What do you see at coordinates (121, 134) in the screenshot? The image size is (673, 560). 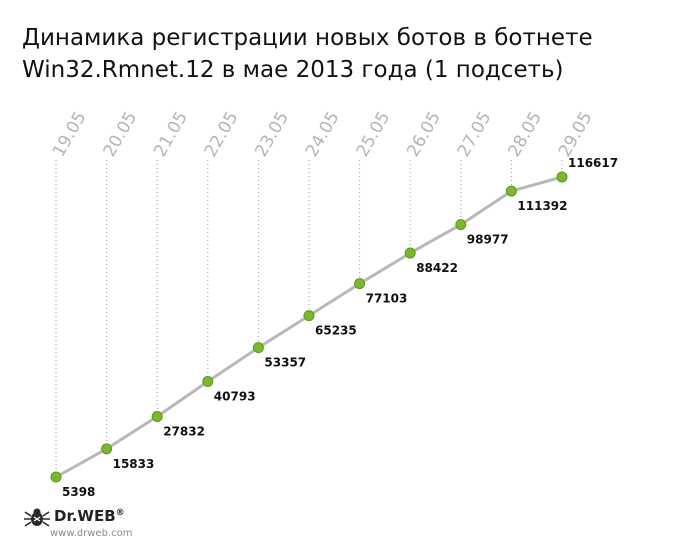 I see `x-tick-label: 20.05` at bounding box center [121, 134].